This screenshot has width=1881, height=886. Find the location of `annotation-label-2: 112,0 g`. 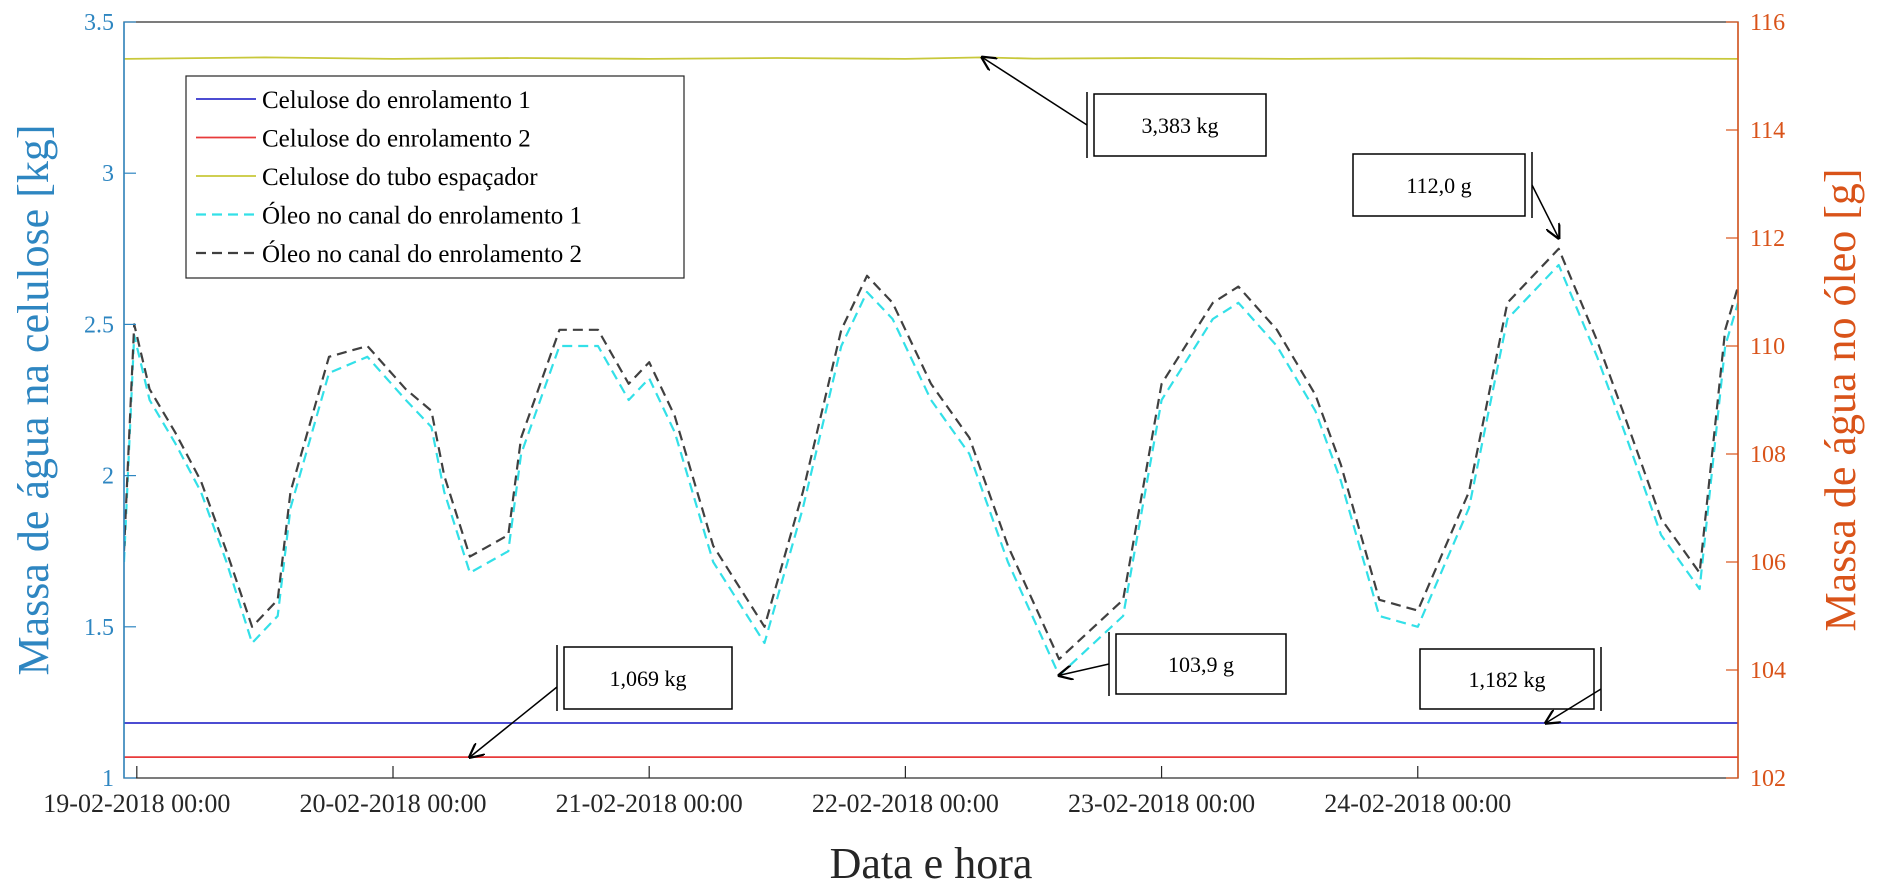

annotation-label-2: 112,0 g is located at coordinates (1438, 185).